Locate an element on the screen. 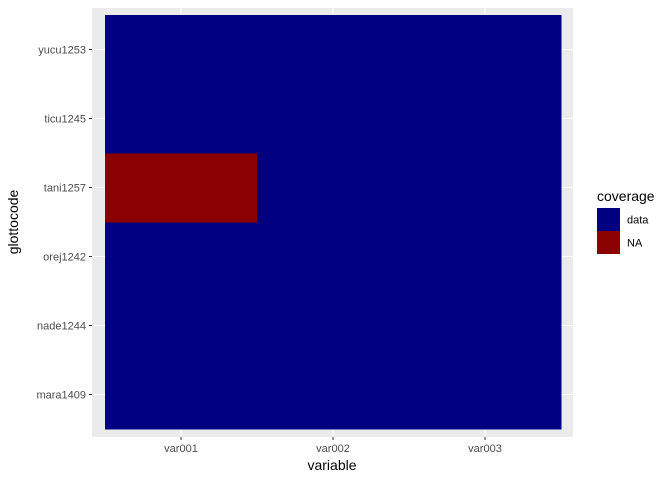 The height and width of the screenshot is (480, 672). y-tick-label: yucu1253 is located at coordinates (62, 51).